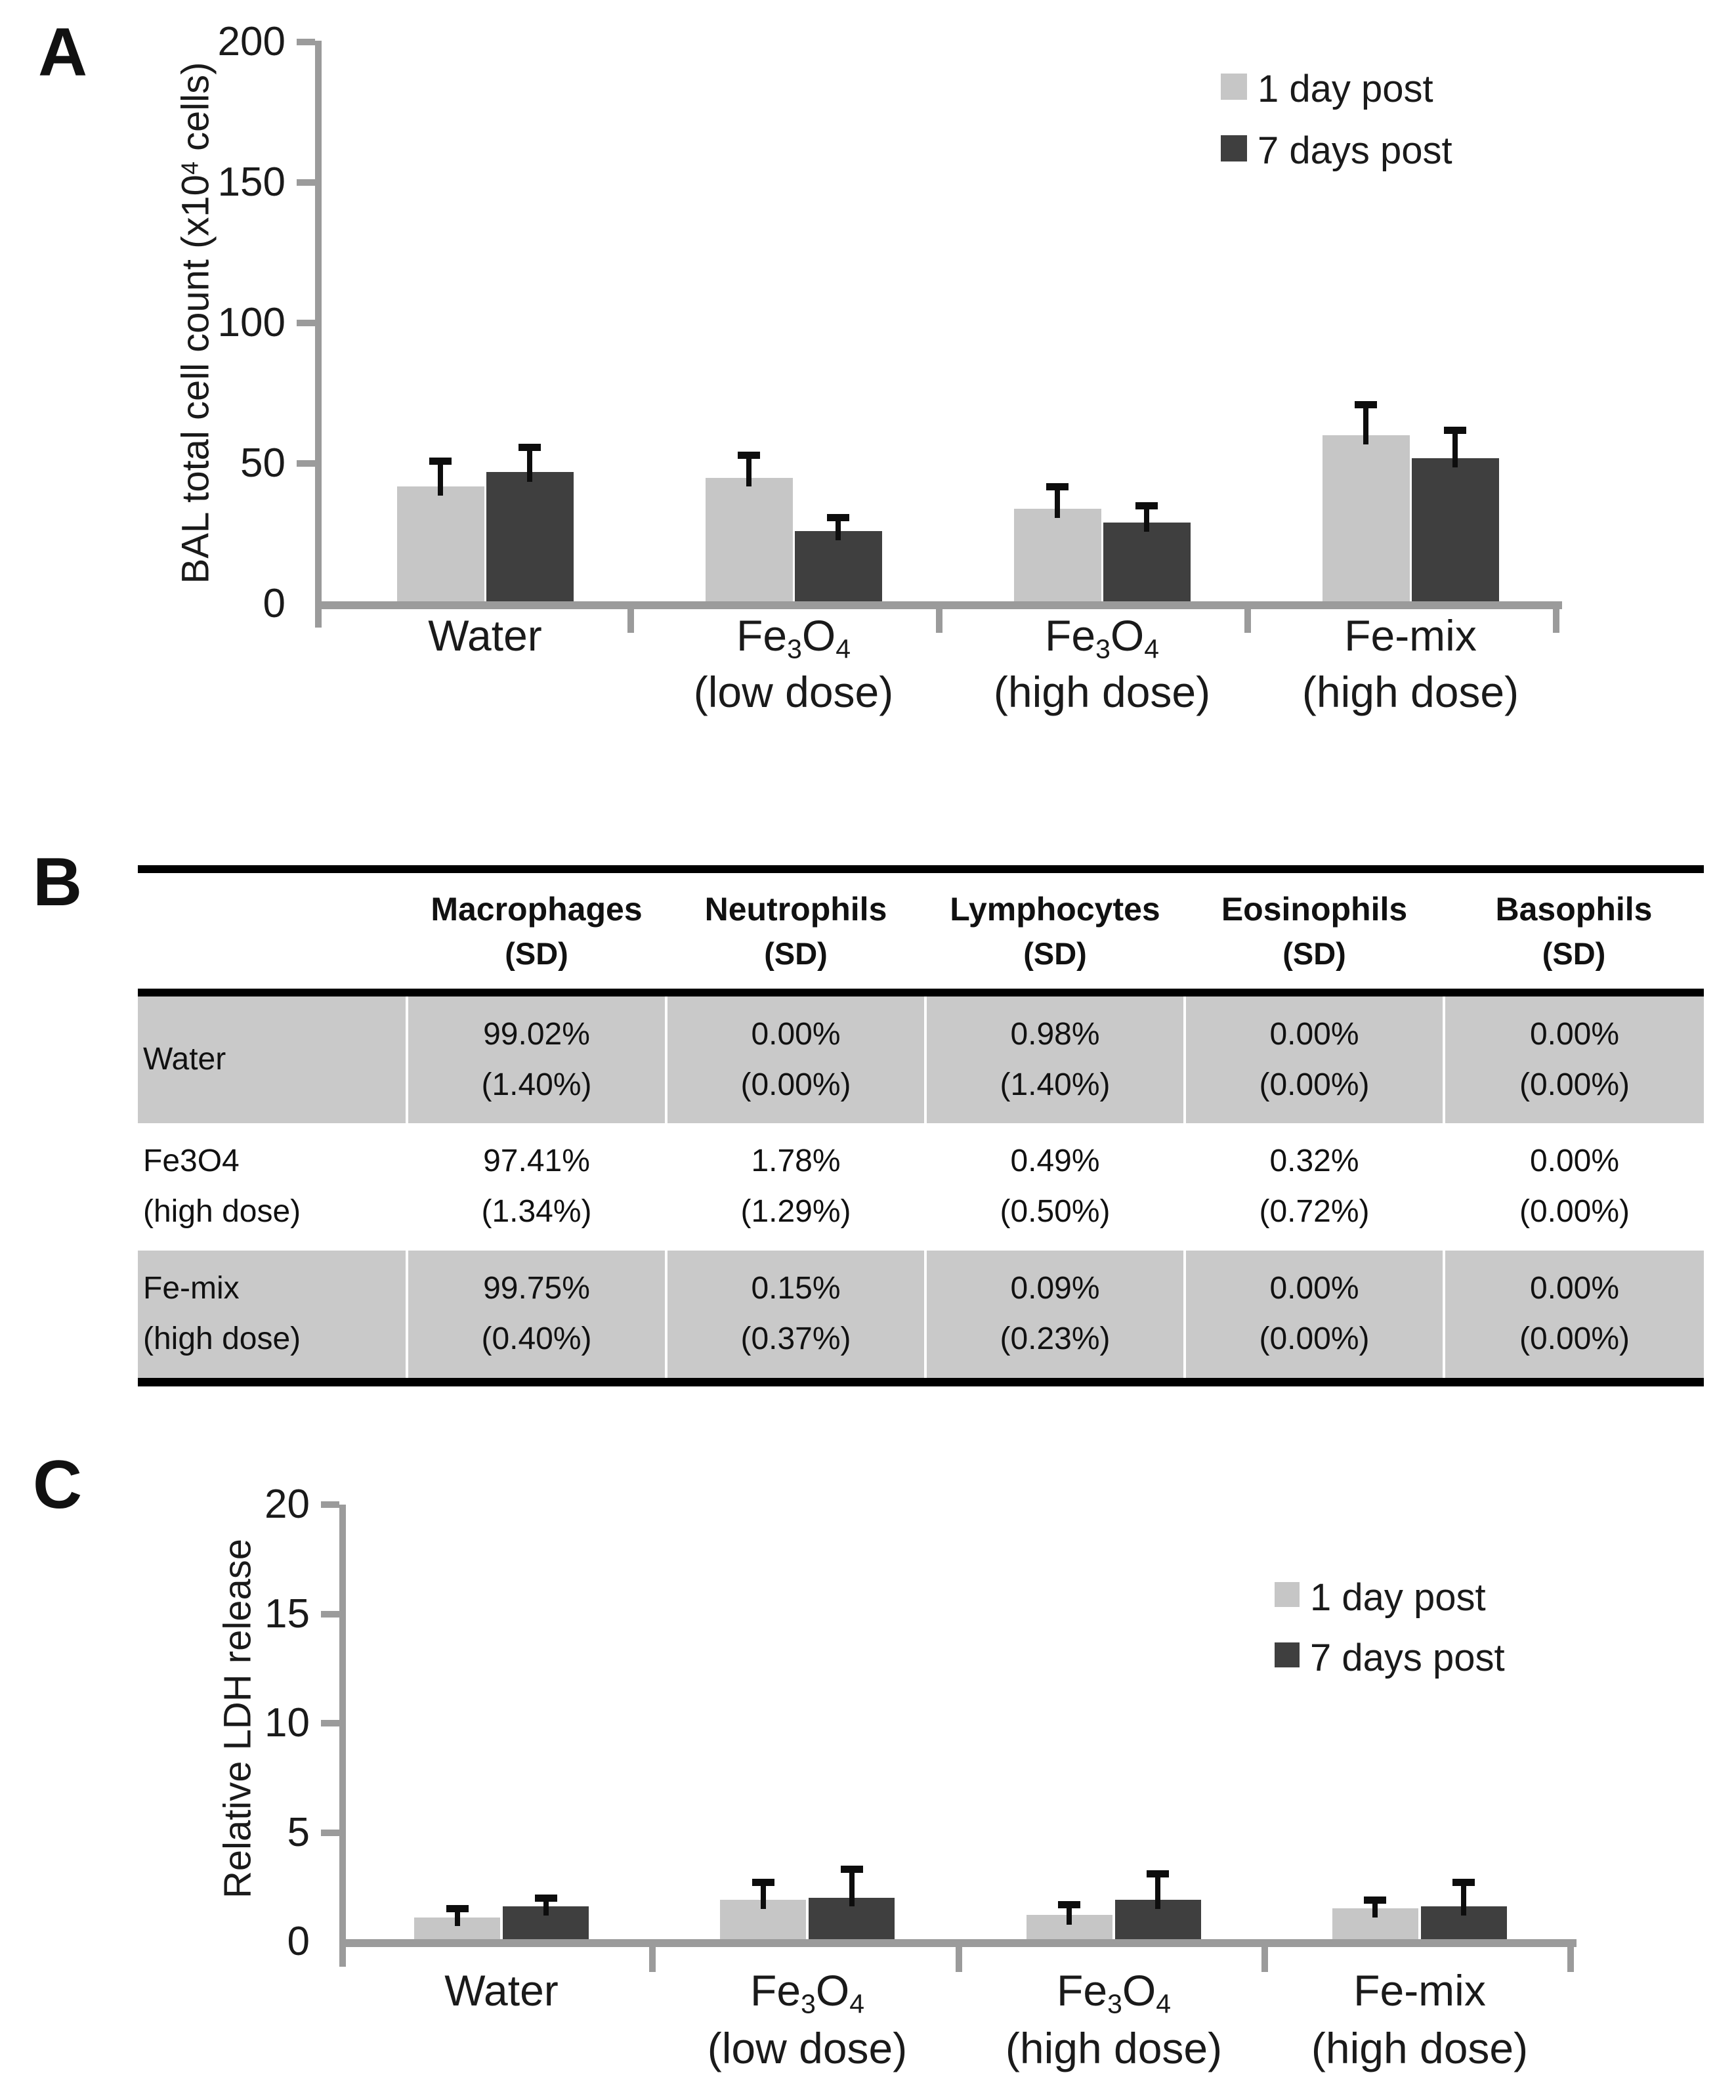 The height and width of the screenshot is (2100, 1736). Describe the element at coordinates (1314, 931) in the screenshot. I see `column-header-eosinophils: Eosinophils (SD)` at that location.